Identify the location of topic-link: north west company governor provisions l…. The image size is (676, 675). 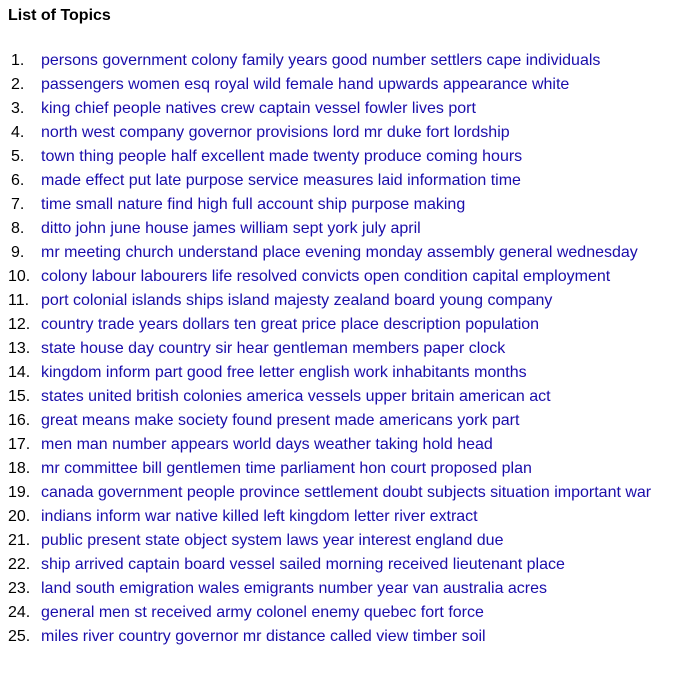
(275, 132).